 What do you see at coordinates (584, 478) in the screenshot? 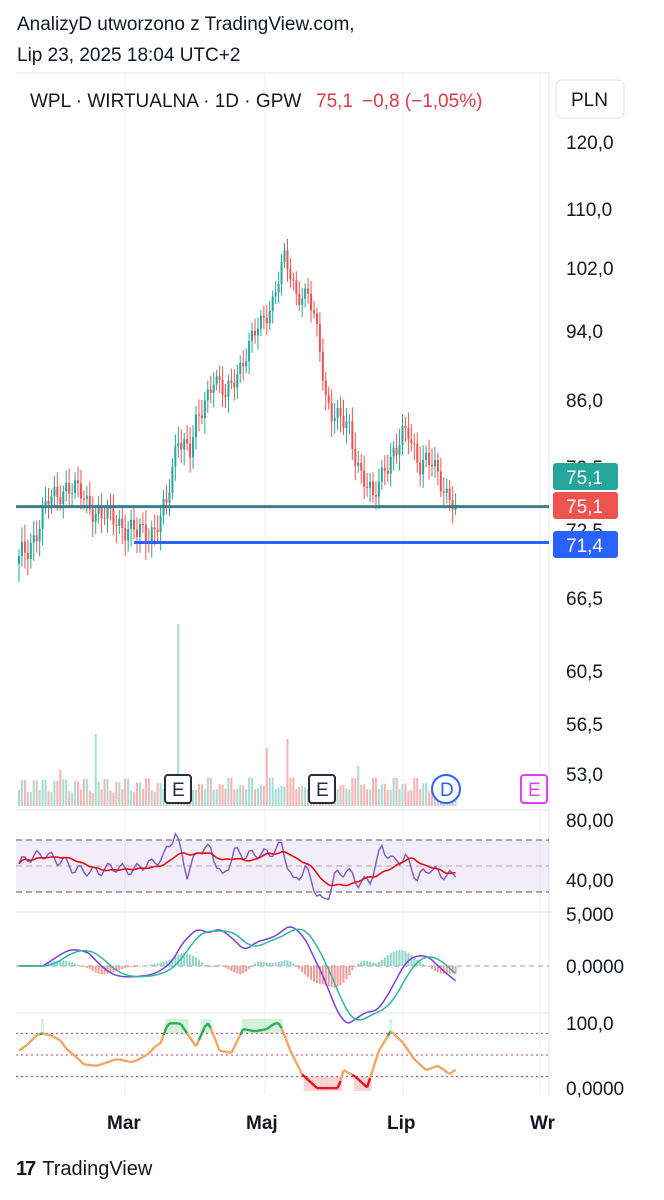
I see `price-label-text: 75,1` at bounding box center [584, 478].